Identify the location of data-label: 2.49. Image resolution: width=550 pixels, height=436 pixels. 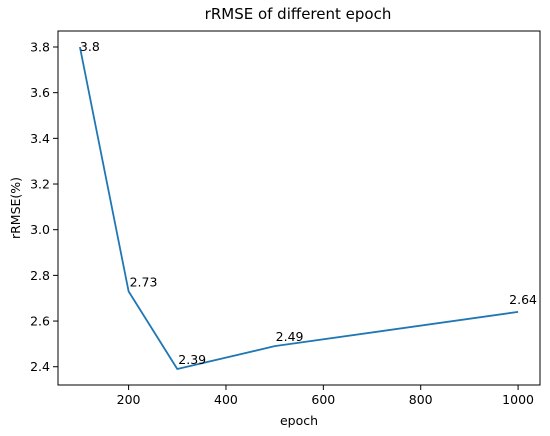
(290, 336).